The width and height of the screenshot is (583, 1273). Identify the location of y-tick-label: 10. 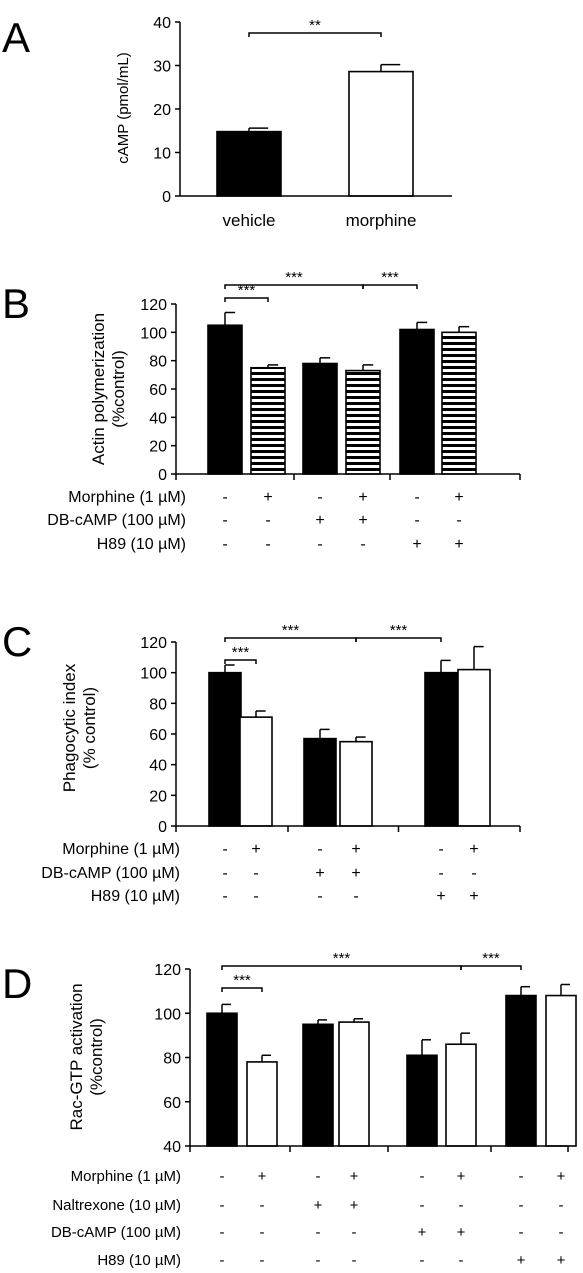
(162, 154).